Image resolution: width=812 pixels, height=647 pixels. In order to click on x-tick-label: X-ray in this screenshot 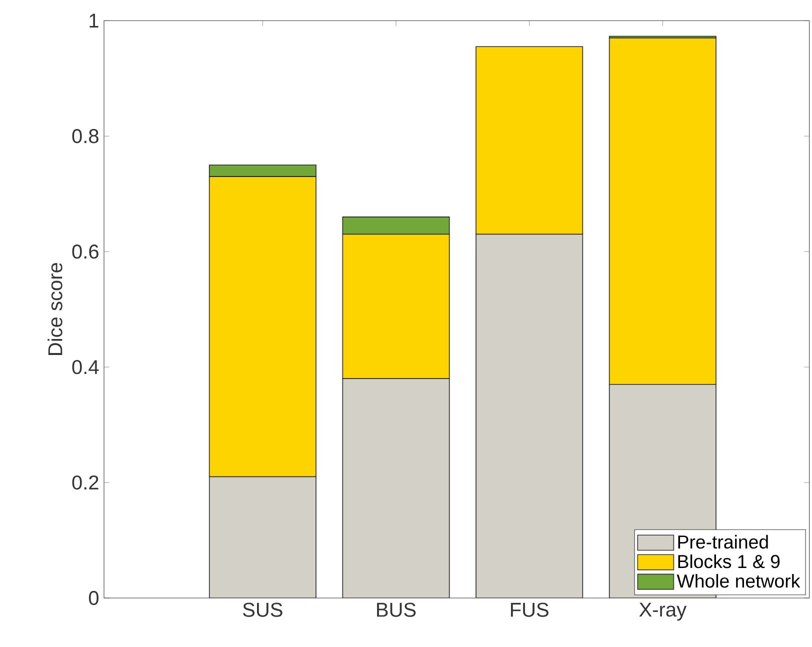, I will do `click(663, 611)`.